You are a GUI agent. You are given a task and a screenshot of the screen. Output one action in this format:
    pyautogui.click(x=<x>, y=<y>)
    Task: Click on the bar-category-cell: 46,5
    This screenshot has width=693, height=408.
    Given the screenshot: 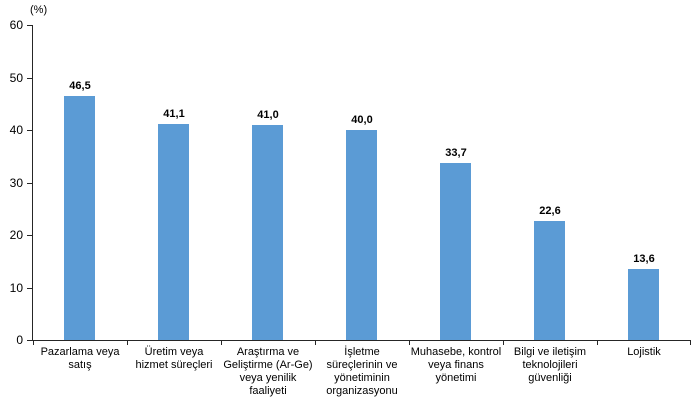 What is the action you would take?
    pyautogui.click(x=80, y=182)
    